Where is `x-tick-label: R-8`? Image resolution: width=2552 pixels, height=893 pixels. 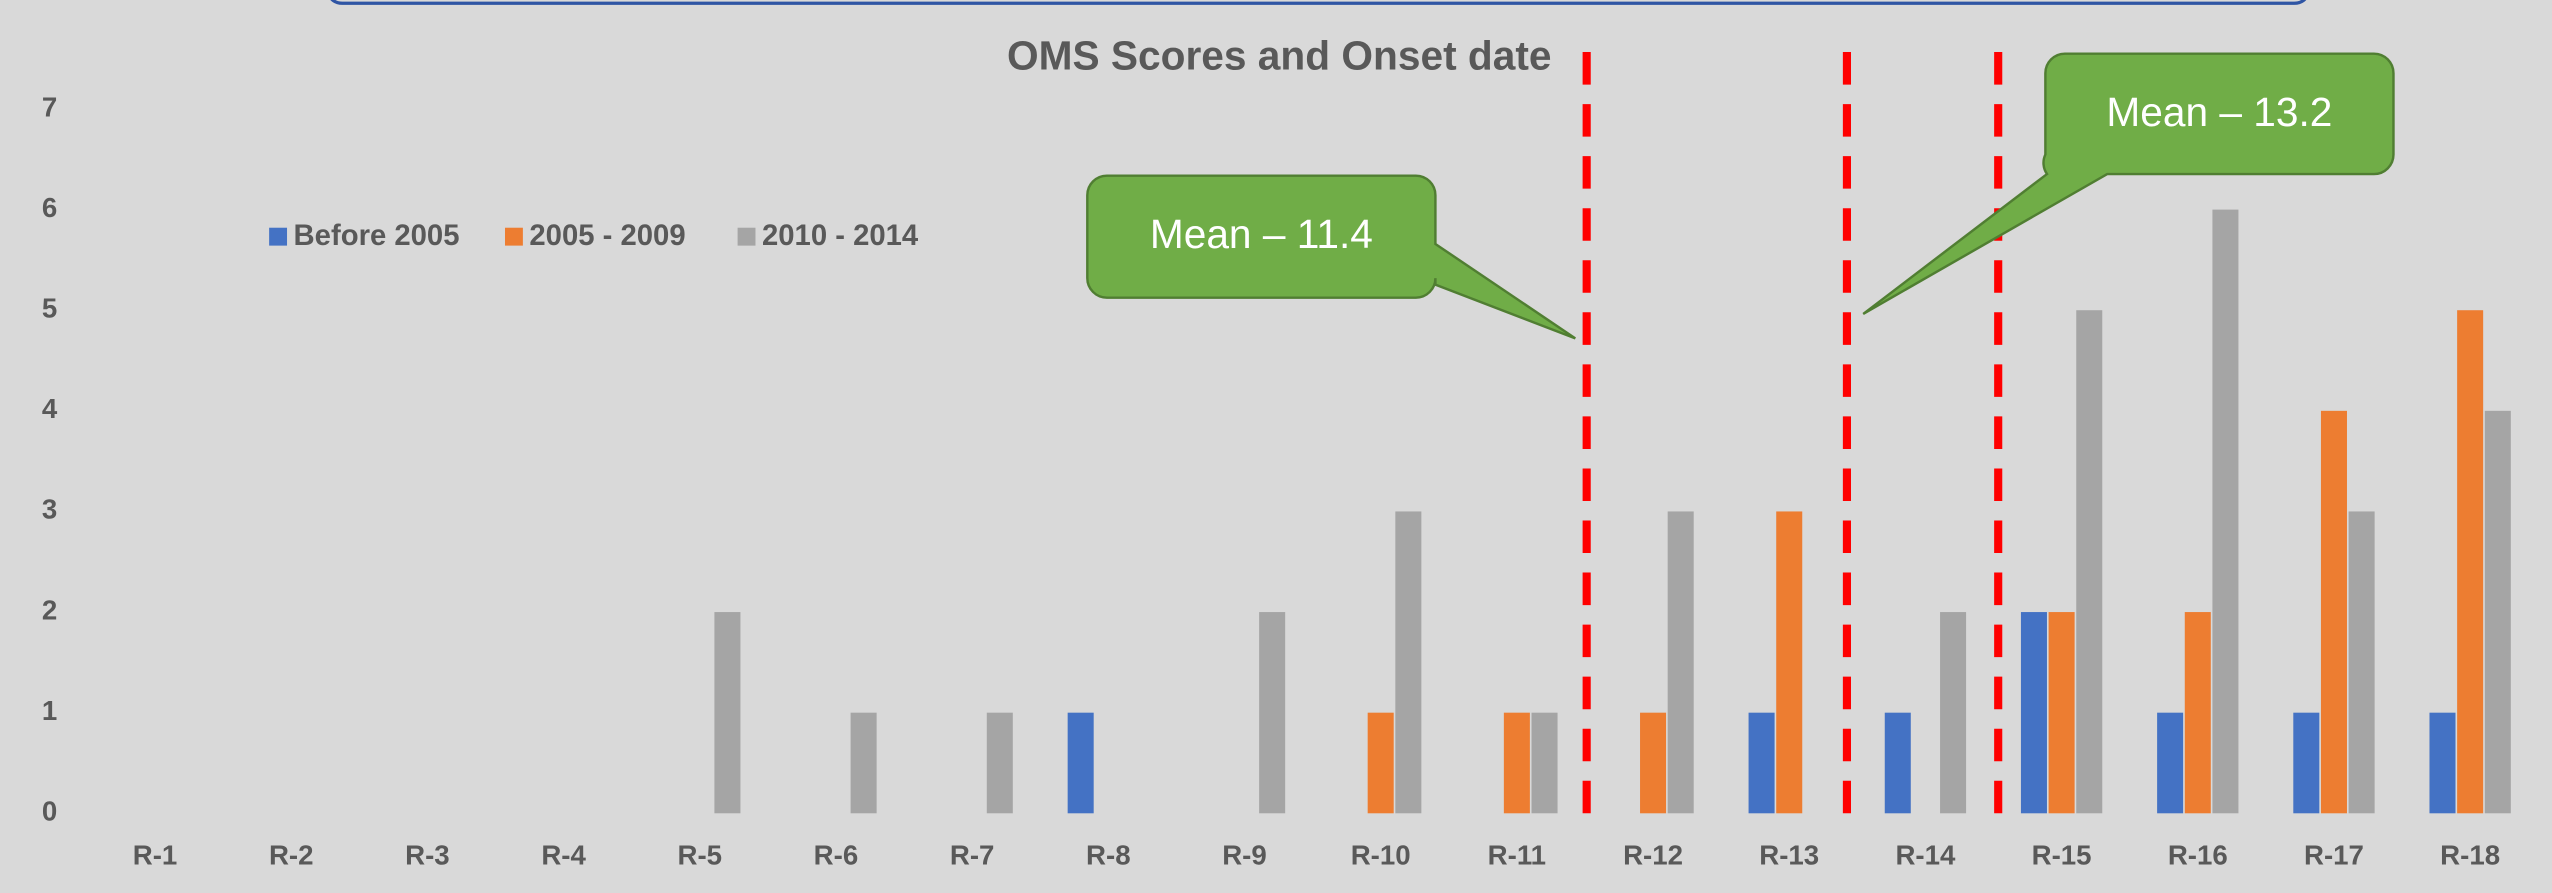 x-tick-label: R-8 is located at coordinates (1108, 855).